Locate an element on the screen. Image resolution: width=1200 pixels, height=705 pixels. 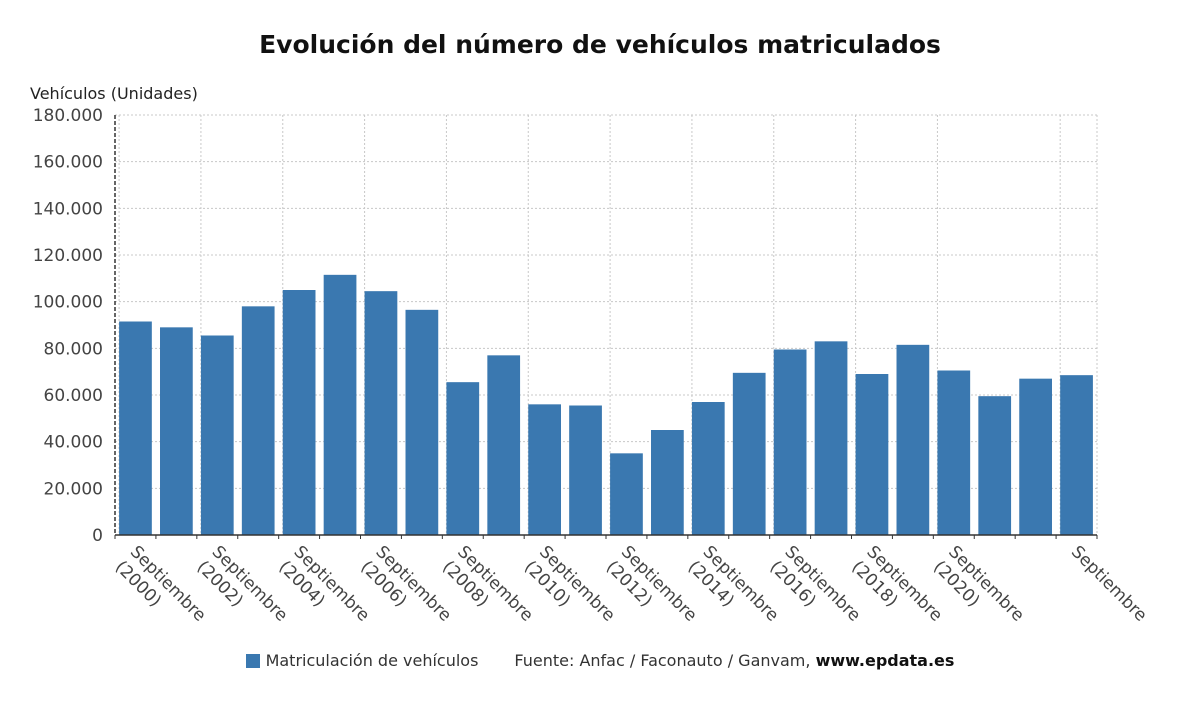
bar: Septiembre (2010): 56000 is located at coordinates (544, 469).